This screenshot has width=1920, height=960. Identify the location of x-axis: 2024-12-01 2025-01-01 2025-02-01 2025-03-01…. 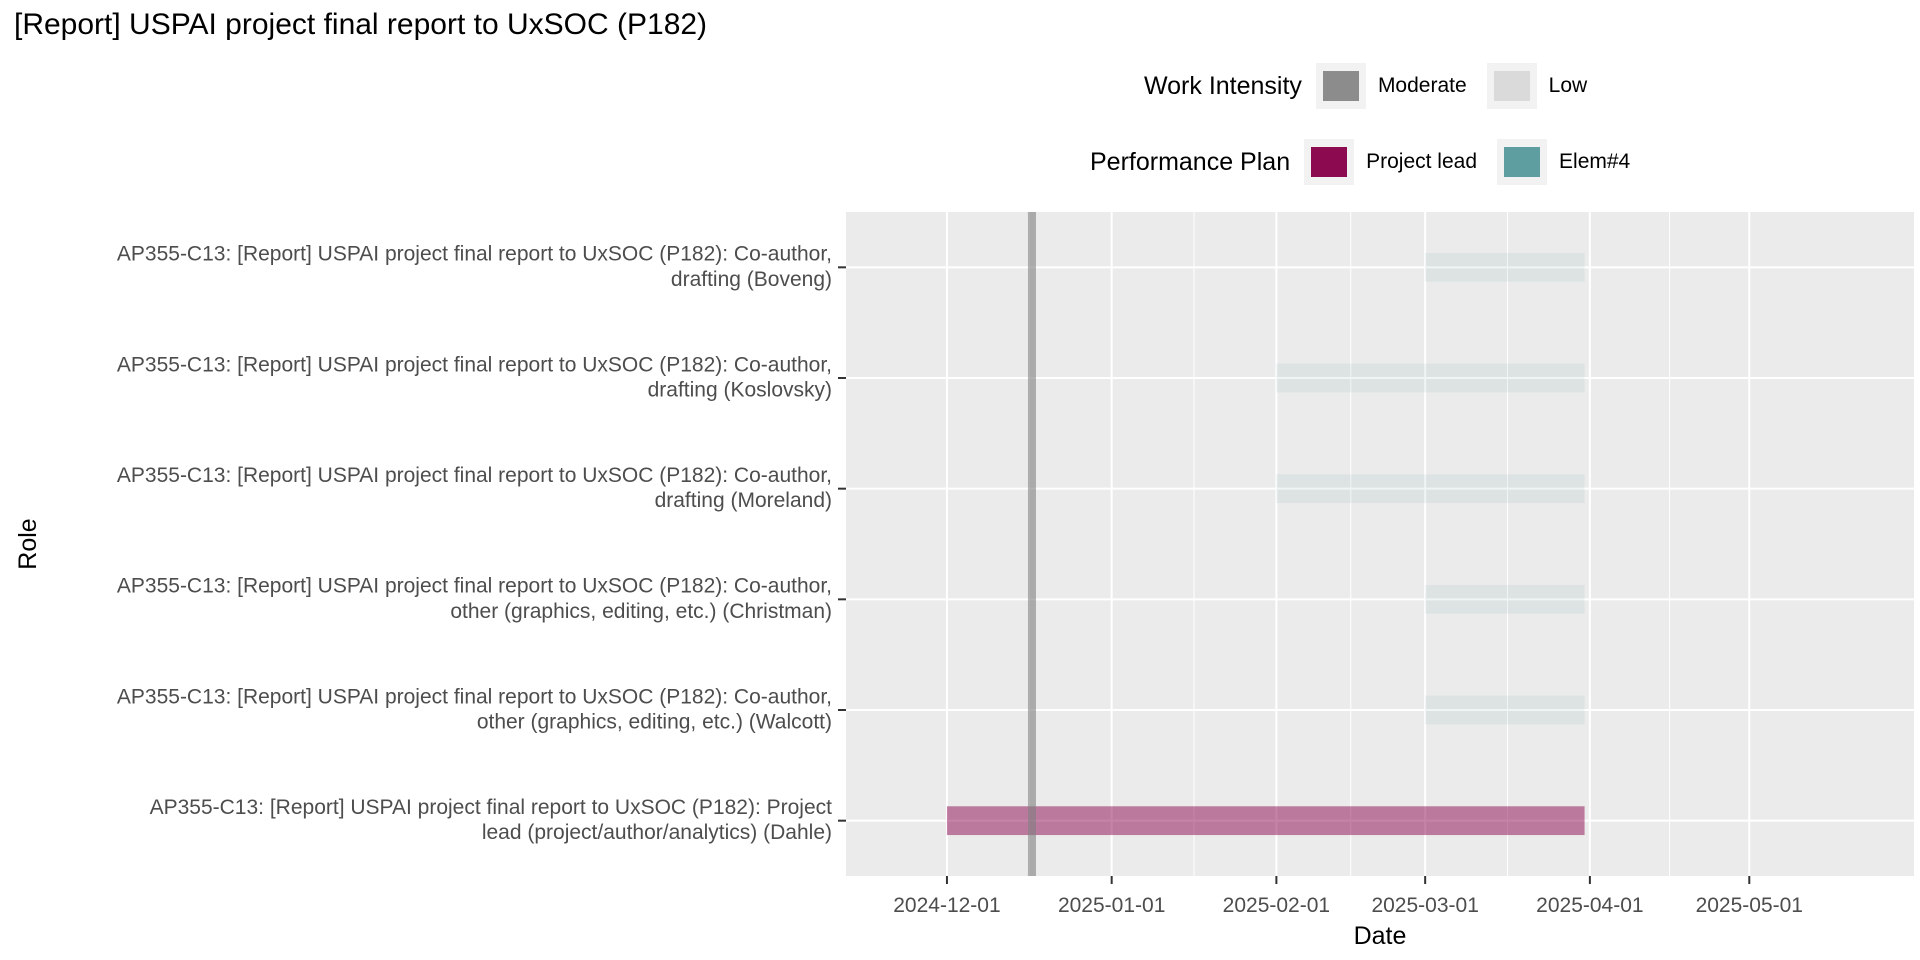
(1348, 896).